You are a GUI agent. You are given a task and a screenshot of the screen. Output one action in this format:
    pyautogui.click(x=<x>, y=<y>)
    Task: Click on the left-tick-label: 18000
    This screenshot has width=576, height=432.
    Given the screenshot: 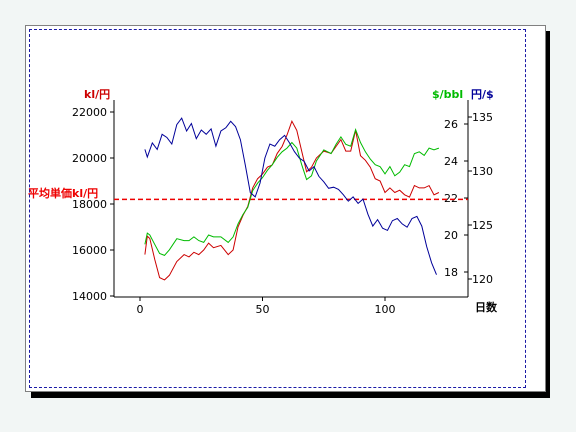 What is the action you would take?
    pyautogui.click(x=89, y=204)
    